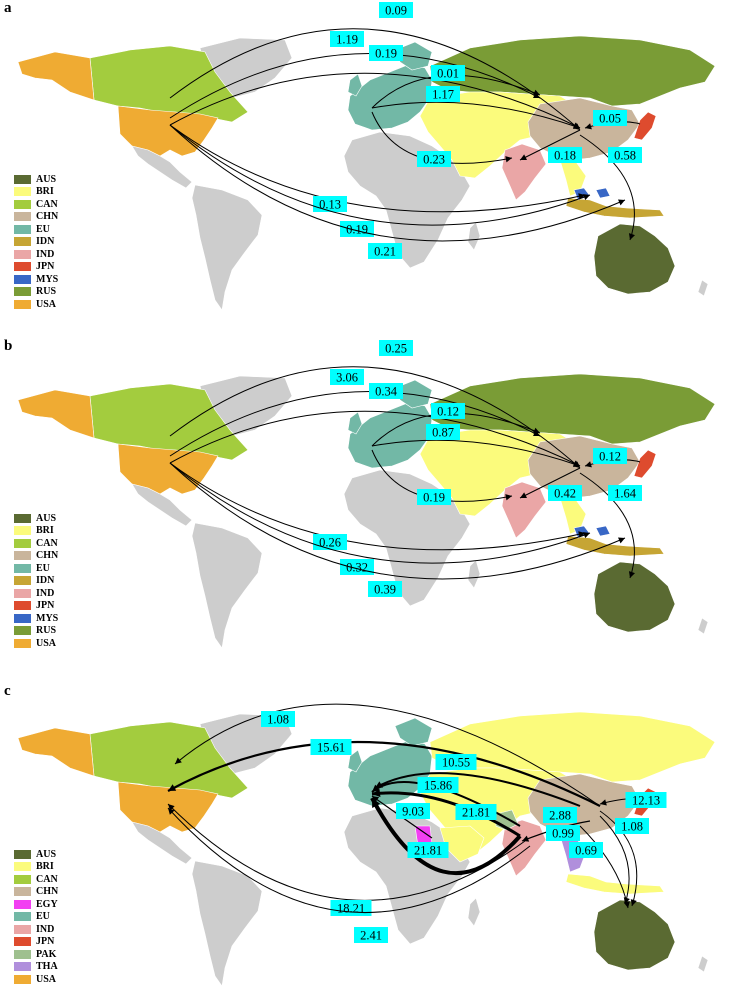  I want to click on region-alaska, so click(56, 414).